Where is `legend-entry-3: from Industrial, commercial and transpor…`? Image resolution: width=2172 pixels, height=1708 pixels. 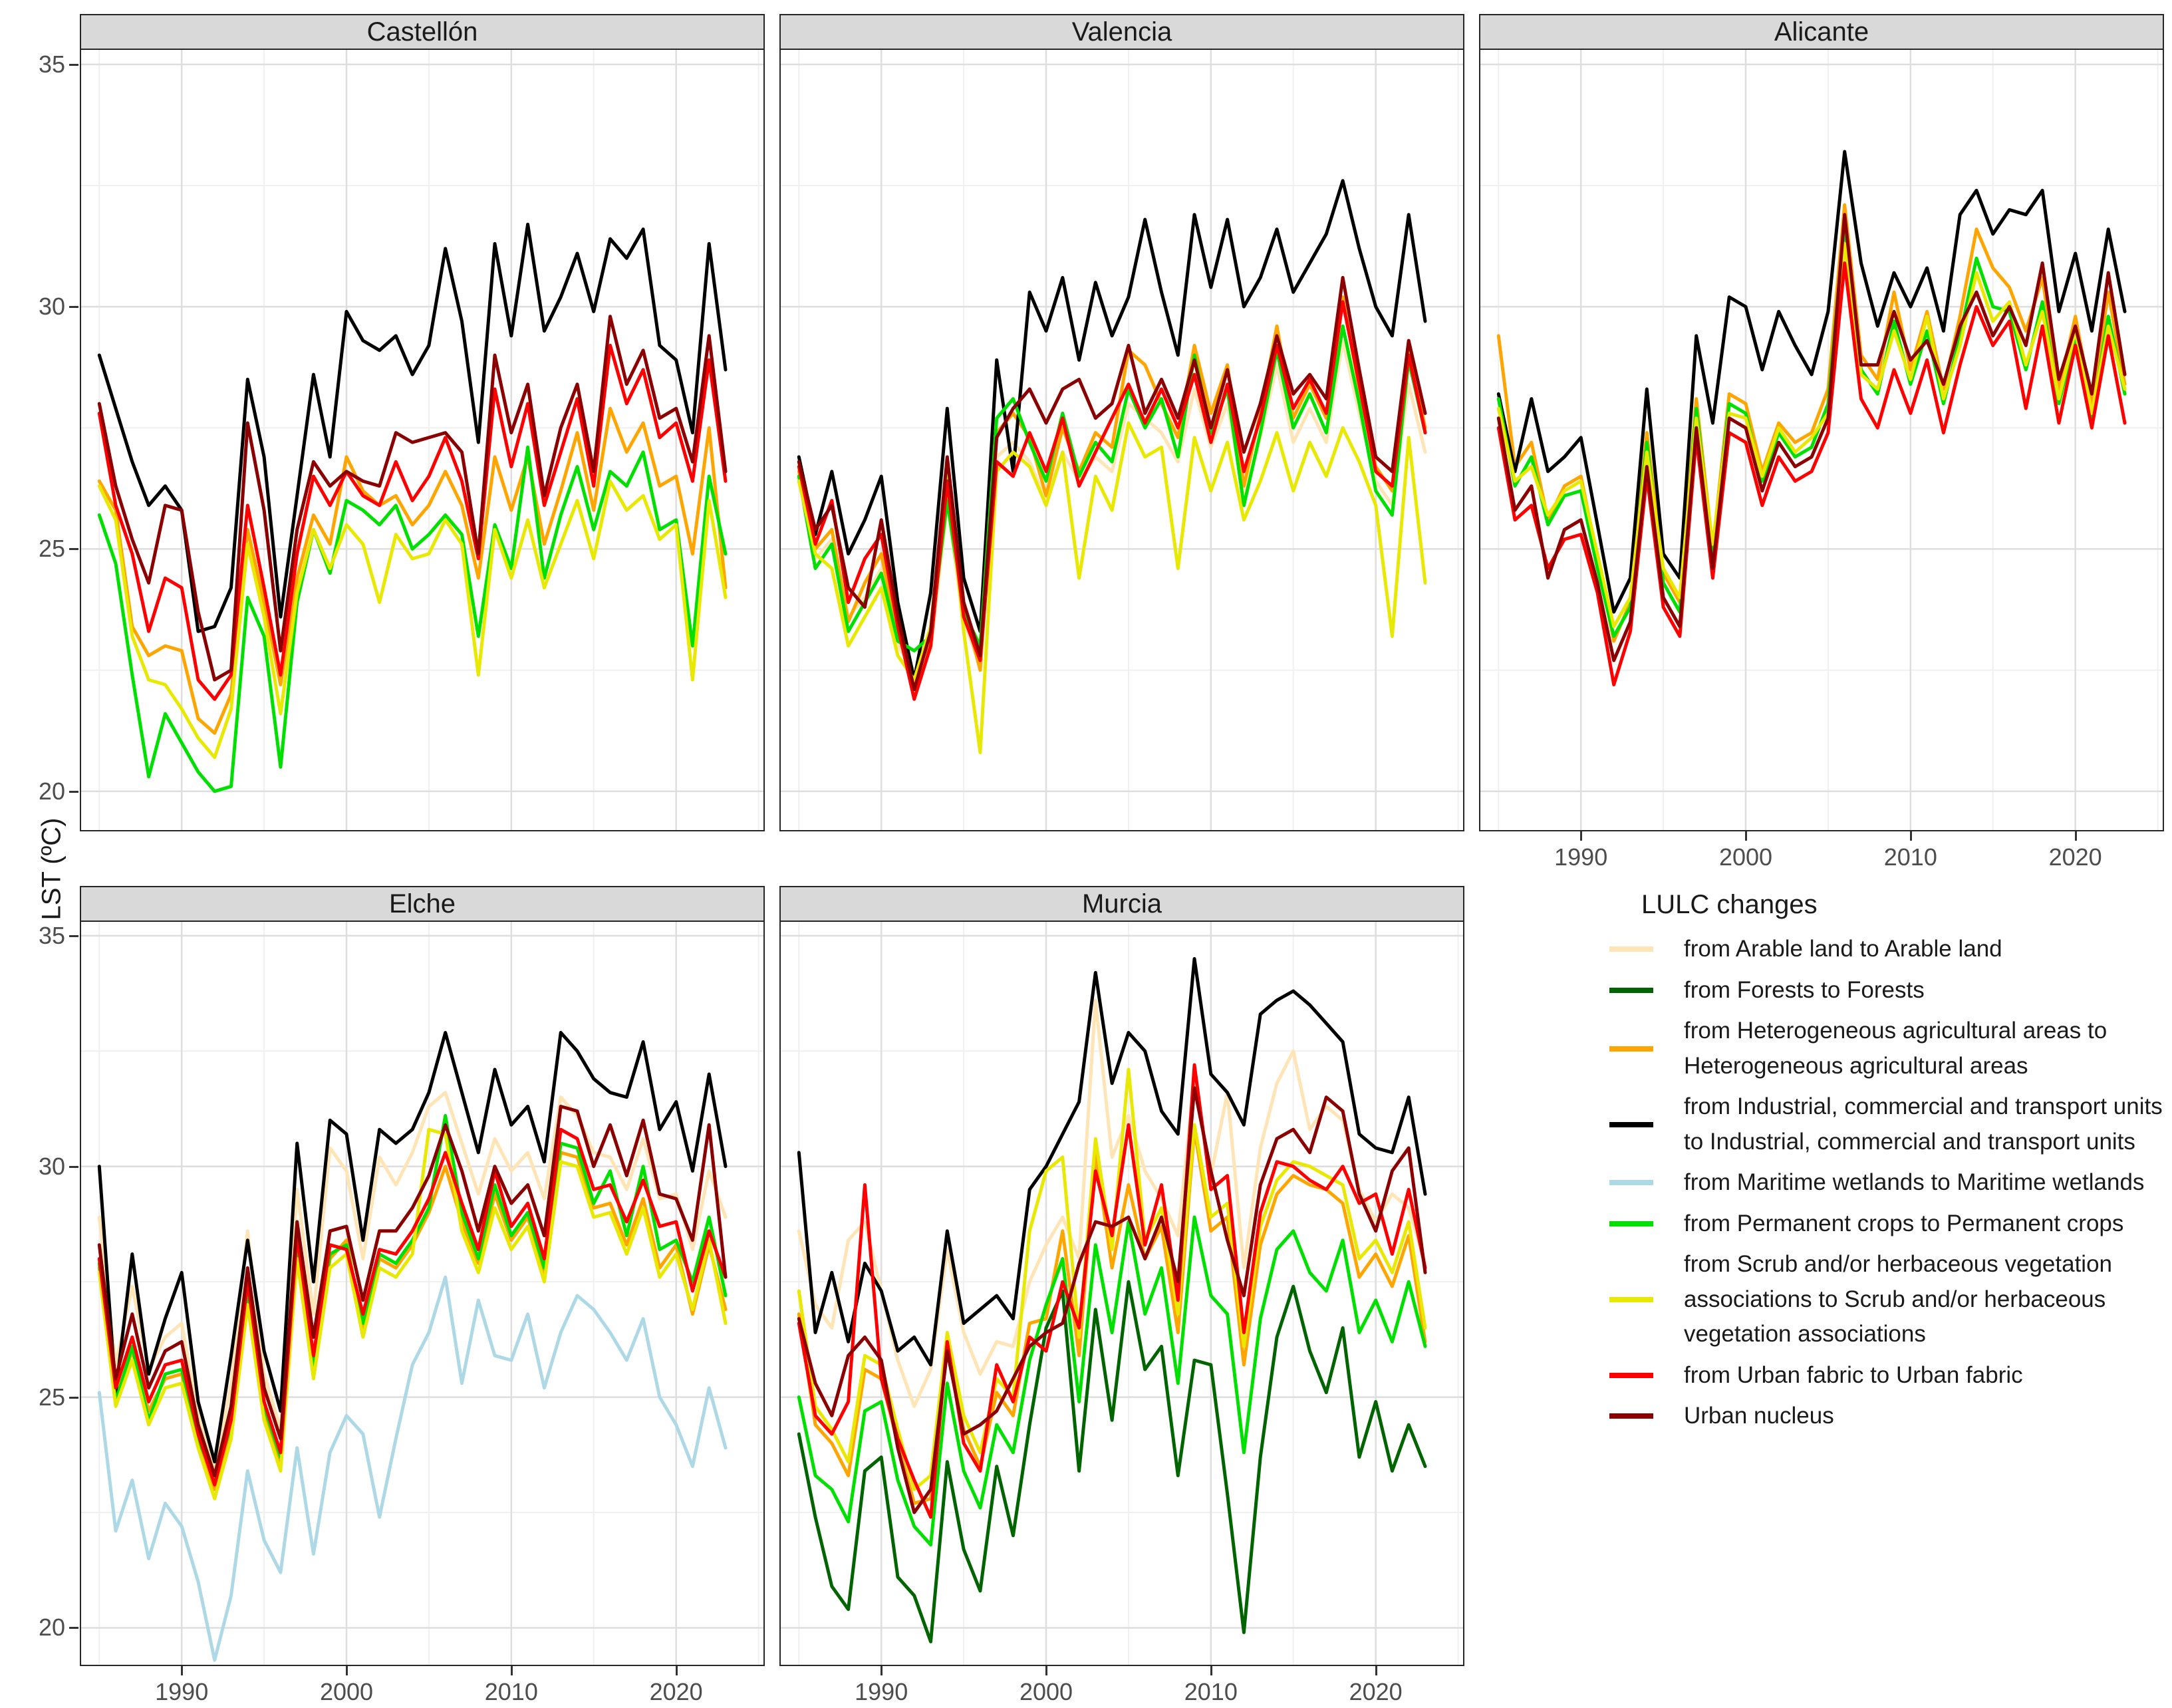
legend-entry-3: from Industrial, commercial and transpor… is located at coordinates (1890, 1124).